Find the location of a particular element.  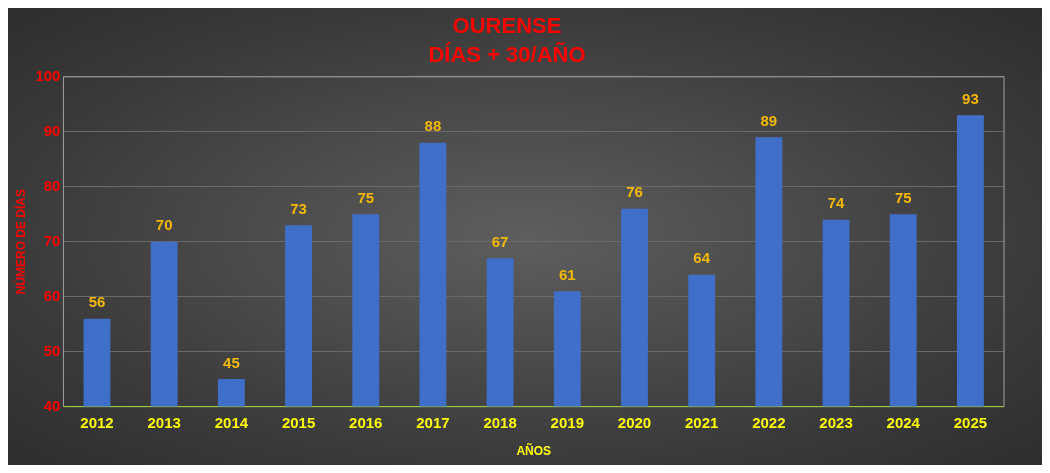

x-tick-label: 2013 is located at coordinates (164, 422).